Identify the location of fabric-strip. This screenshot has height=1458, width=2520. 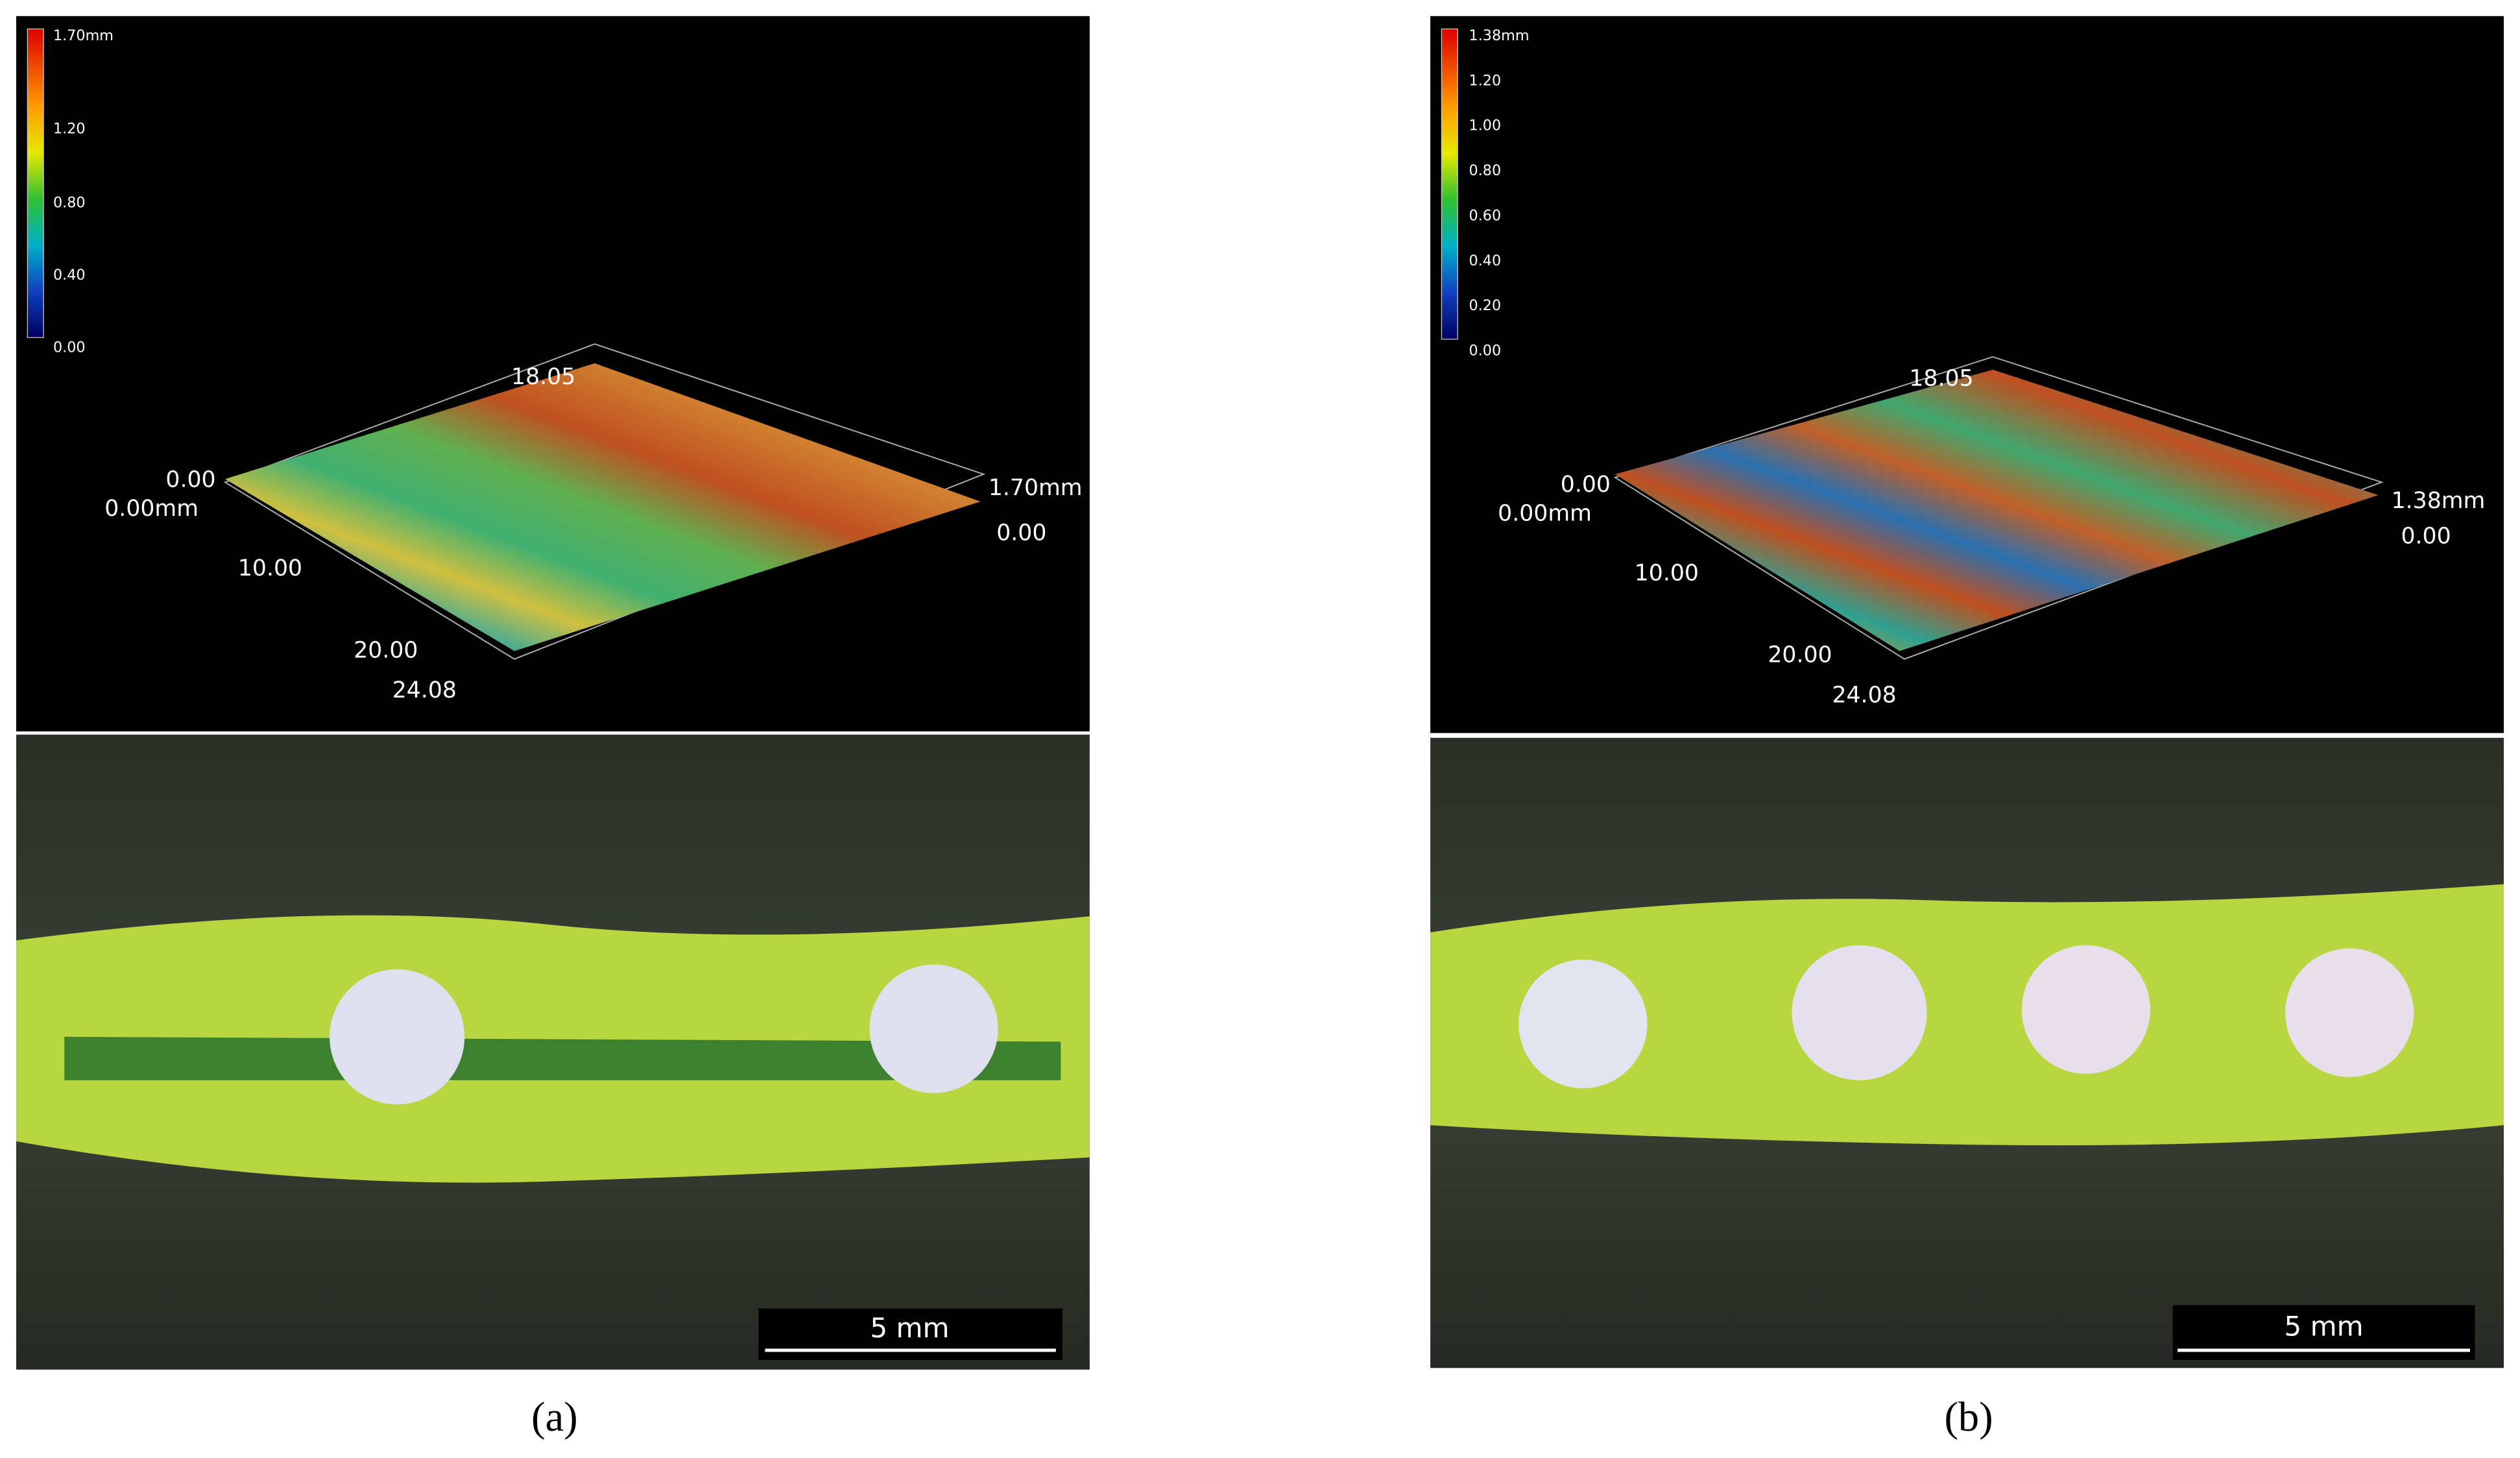
(1967, 1015).